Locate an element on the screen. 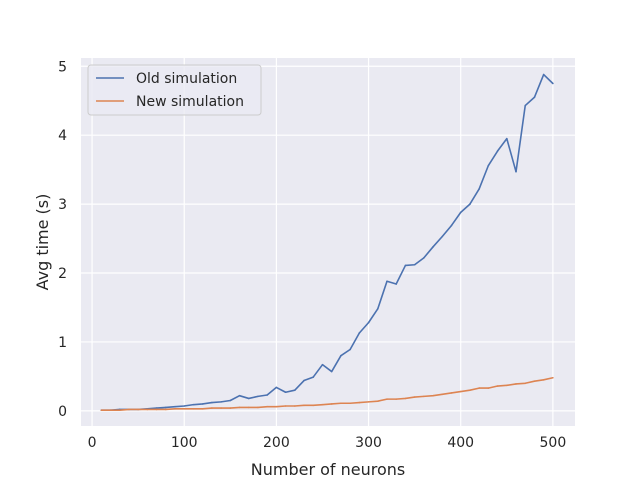  x-axis-label: Number of neurons is located at coordinates (328, 469).